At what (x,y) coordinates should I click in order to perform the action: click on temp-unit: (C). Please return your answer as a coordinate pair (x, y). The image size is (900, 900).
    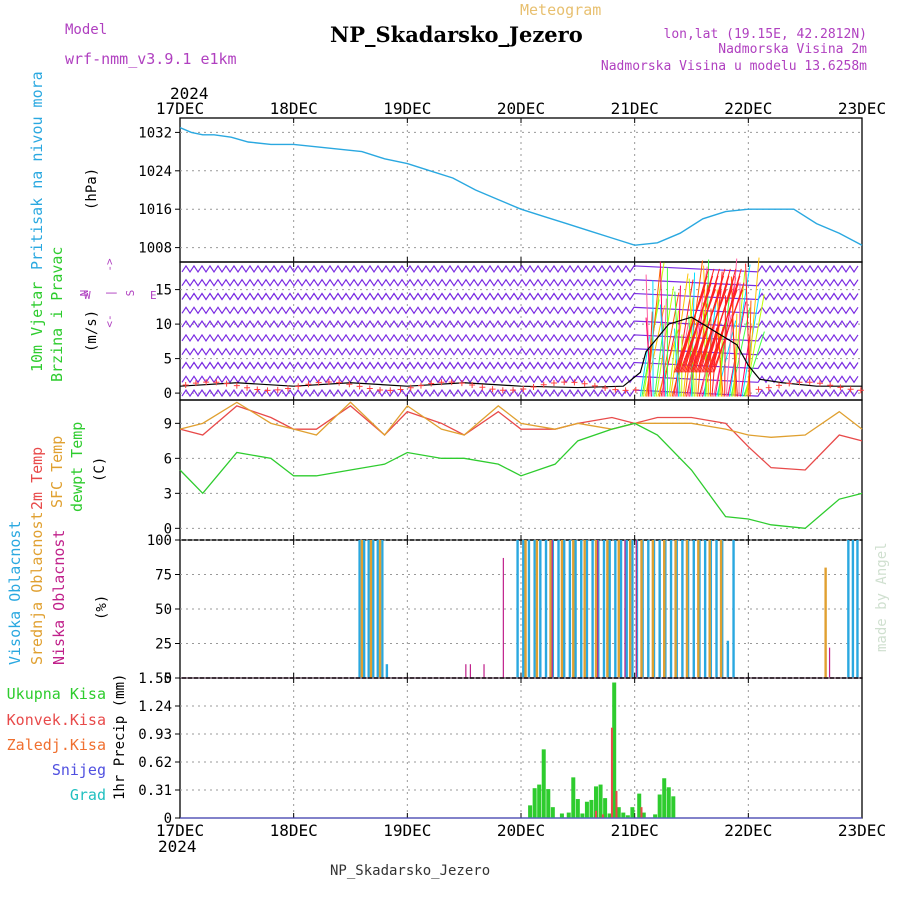
    Looking at the image, I should click on (100, 469).